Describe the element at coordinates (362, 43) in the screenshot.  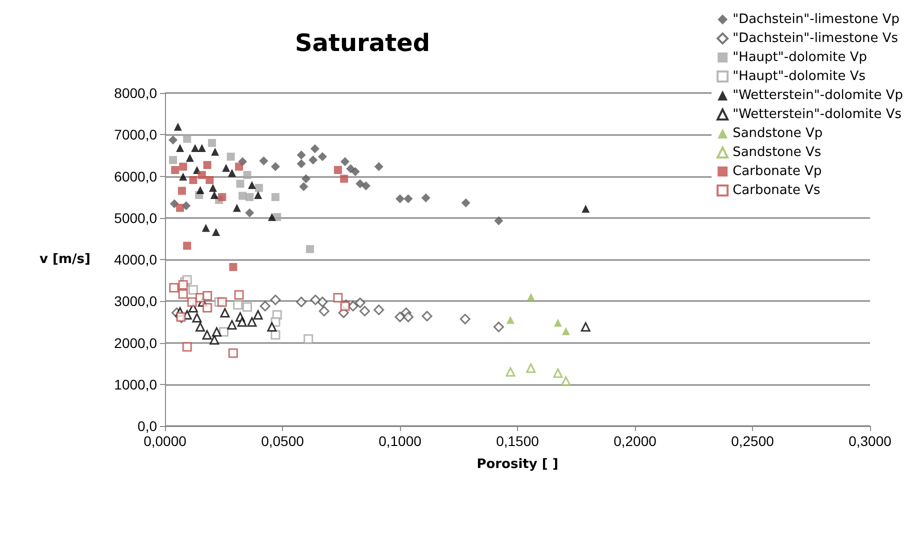
I see `chart-title: Saturated` at that location.